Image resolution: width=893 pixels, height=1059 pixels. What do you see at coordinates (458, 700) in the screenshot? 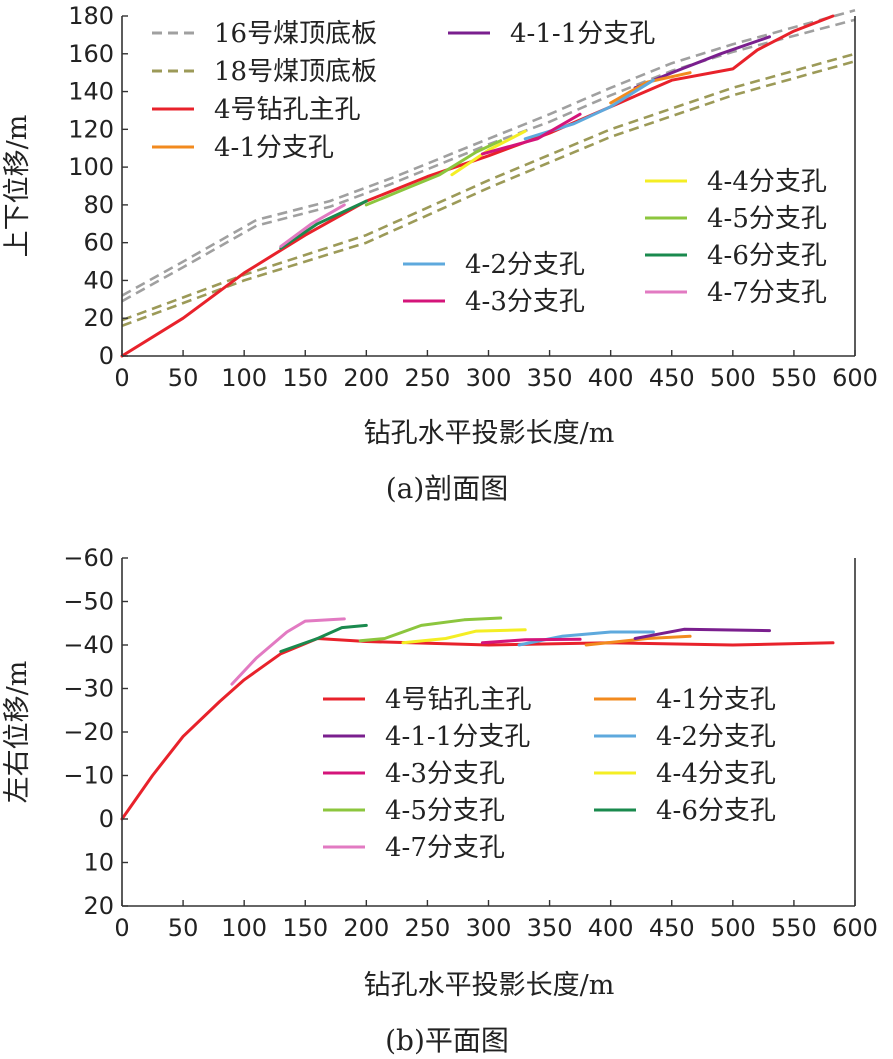
I see `legend-label-1: 4号钻孔主孔` at bounding box center [458, 700].